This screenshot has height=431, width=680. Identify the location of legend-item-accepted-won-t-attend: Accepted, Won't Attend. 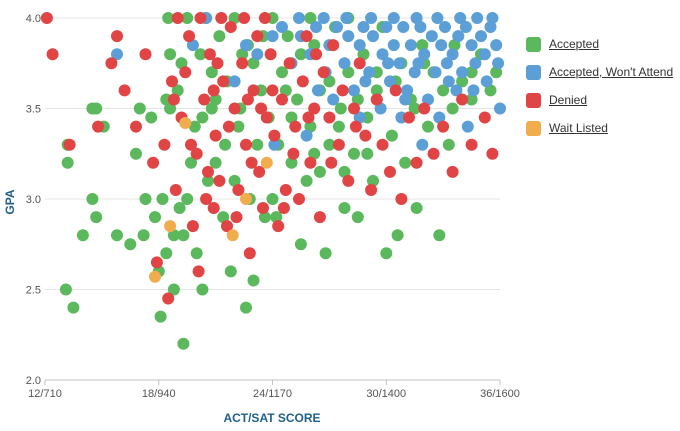
(599, 72).